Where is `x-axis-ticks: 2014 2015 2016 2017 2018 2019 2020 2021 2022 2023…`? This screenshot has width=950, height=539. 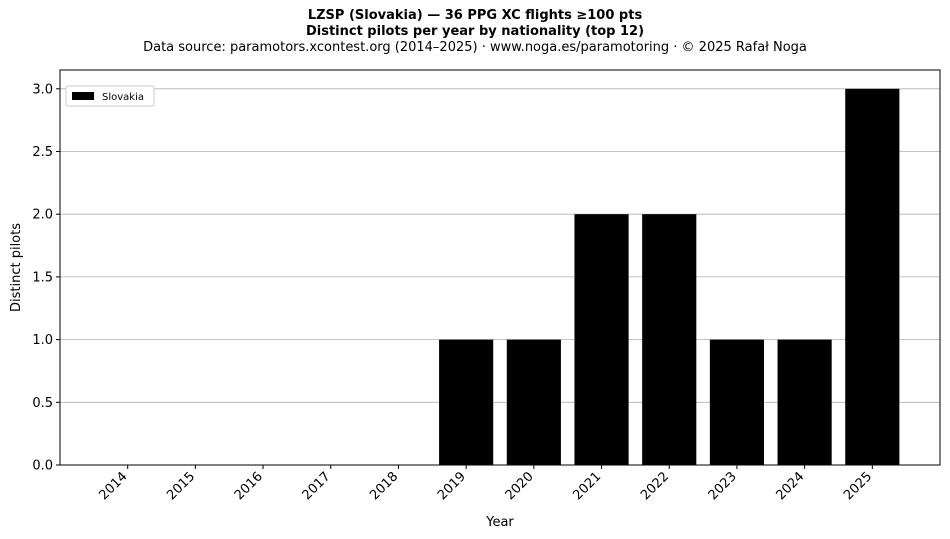
x-axis-ticks: 2014 2015 2016 2017 2018 2019 2020 2021 2022 2023… is located at coordinates (486, 484).